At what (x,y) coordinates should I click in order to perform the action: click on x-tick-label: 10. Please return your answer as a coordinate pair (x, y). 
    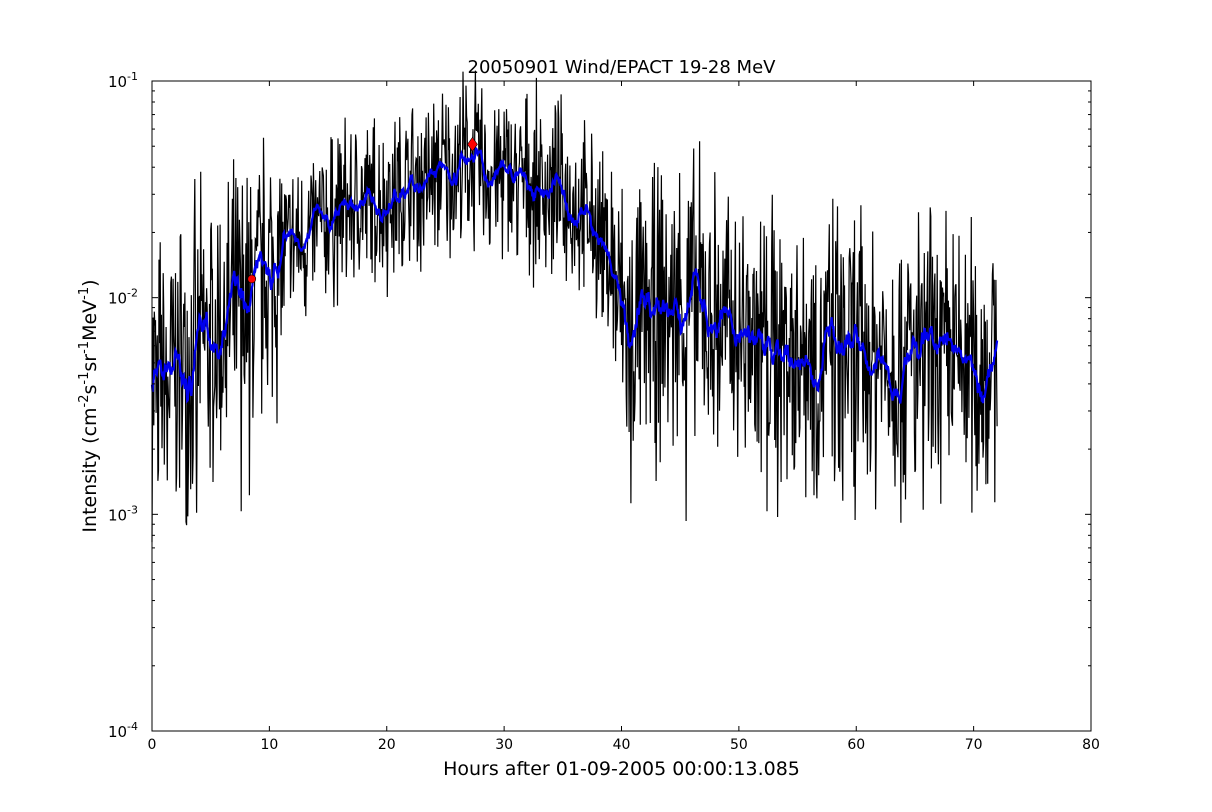
    Looking at the image, I should click on (269, 745).